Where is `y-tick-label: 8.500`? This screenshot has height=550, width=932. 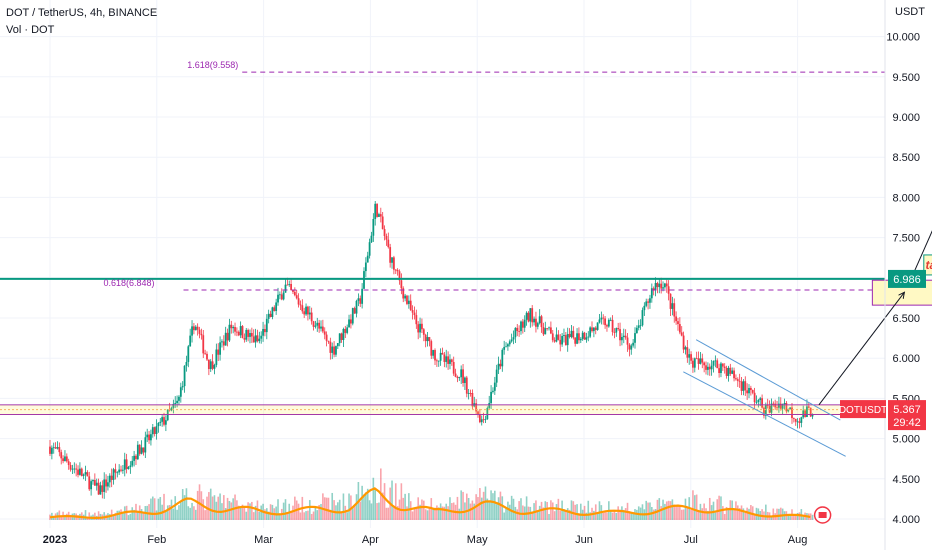 y-tick-label: 8.500 is located at coordinates (906, 158).